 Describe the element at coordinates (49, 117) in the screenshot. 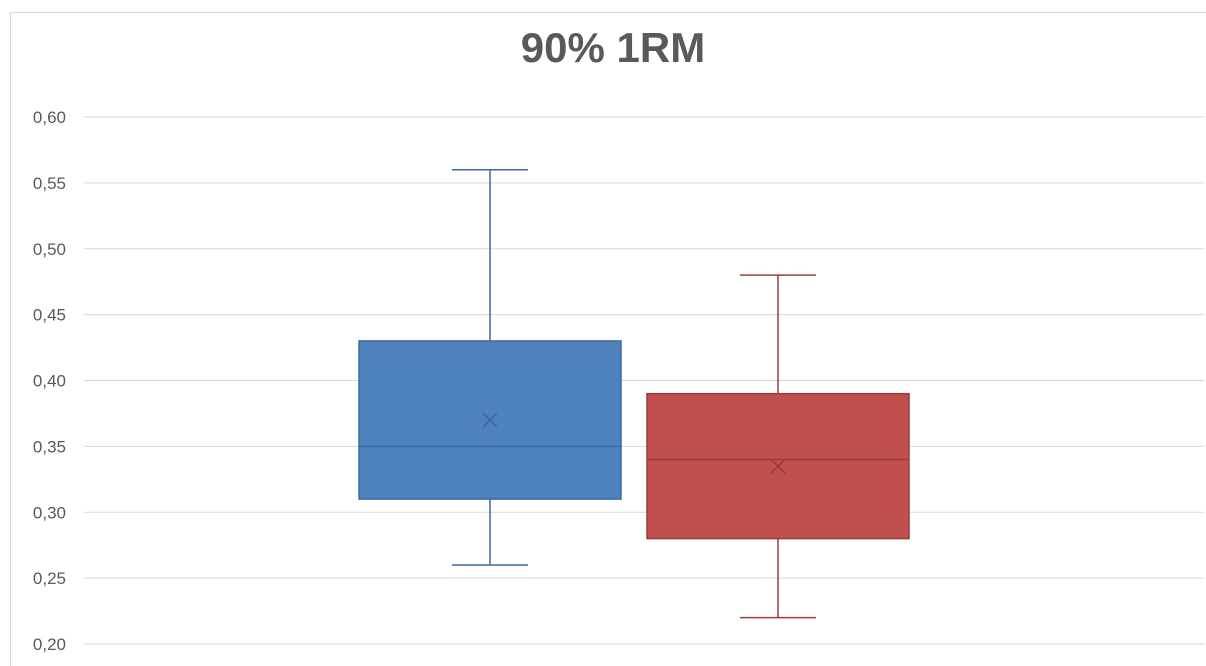

I see `y-tick-label: 0,60` at that location.